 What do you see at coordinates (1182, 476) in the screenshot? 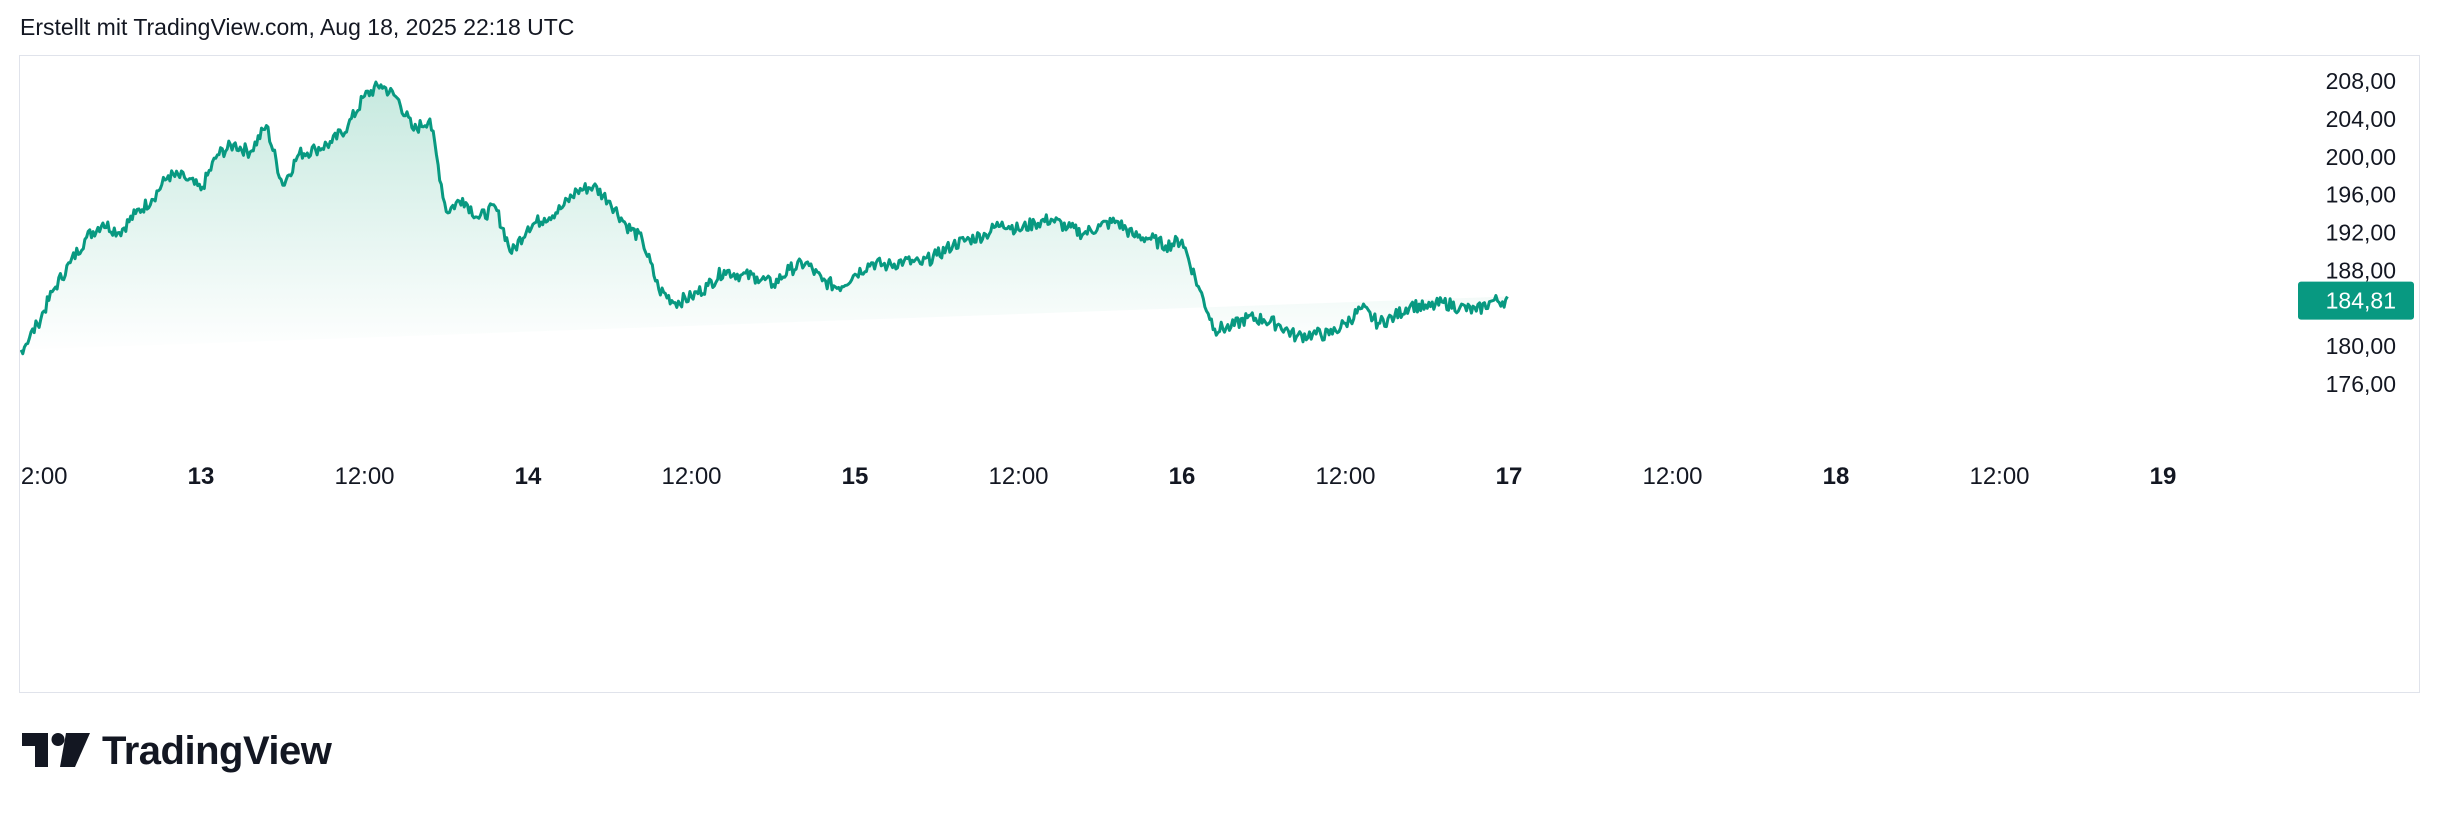
I see `x-tick-label: 16` at bounding box center [1182, 476].